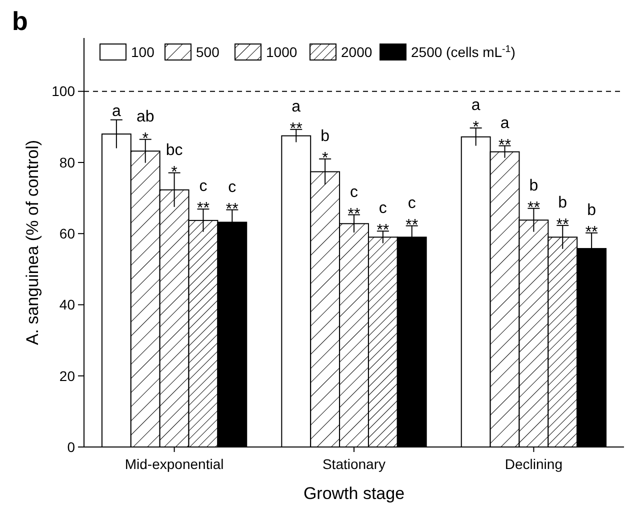  What do you see at coordinates (354, 464) in the screenshot?
I see `x-tick-label: Stationary` at bounding box center [354, 464].